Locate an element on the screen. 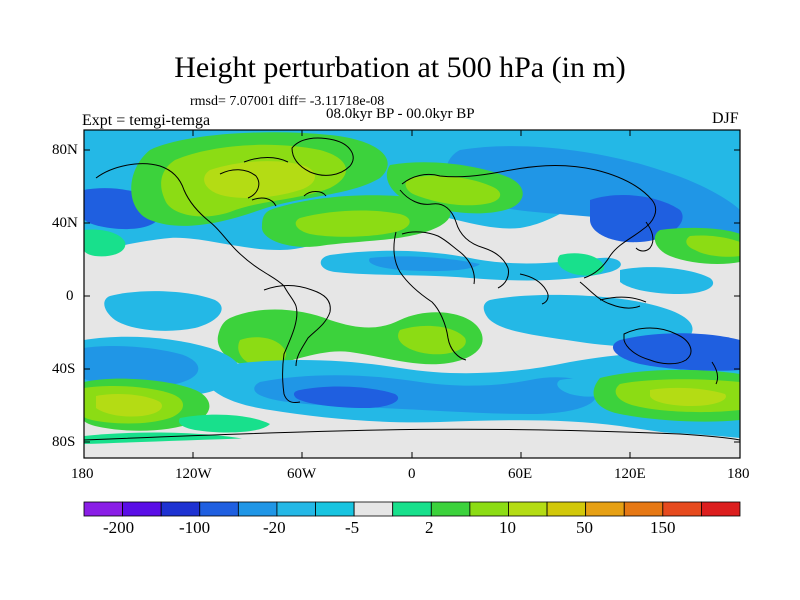 This screenshot has width=800, height=600. map-title: Height perturbation at 500 hPa (in m) is located at coordinates (400, 67).